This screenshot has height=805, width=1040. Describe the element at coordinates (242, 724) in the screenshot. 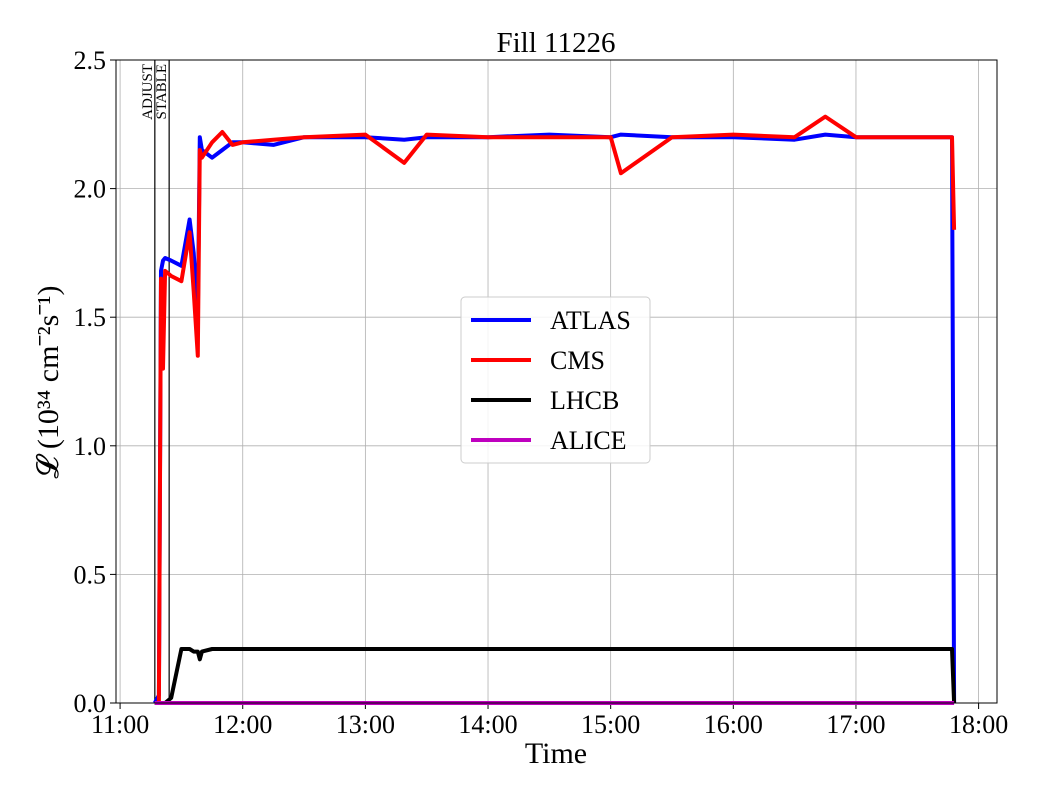

I see `x-tick-label: 12:00` at that location.